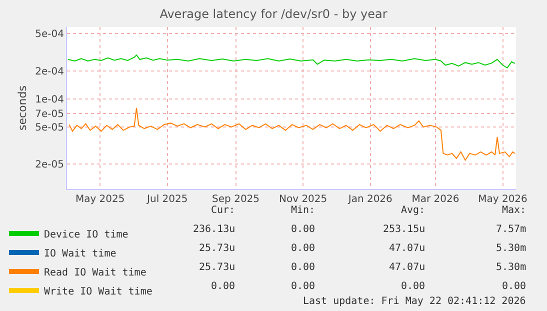 This screenshot has width=547, height=311. Describe the element at coordinates (100, 199) in the screenshot. I see `x-tick-label: May 2025` at that location.